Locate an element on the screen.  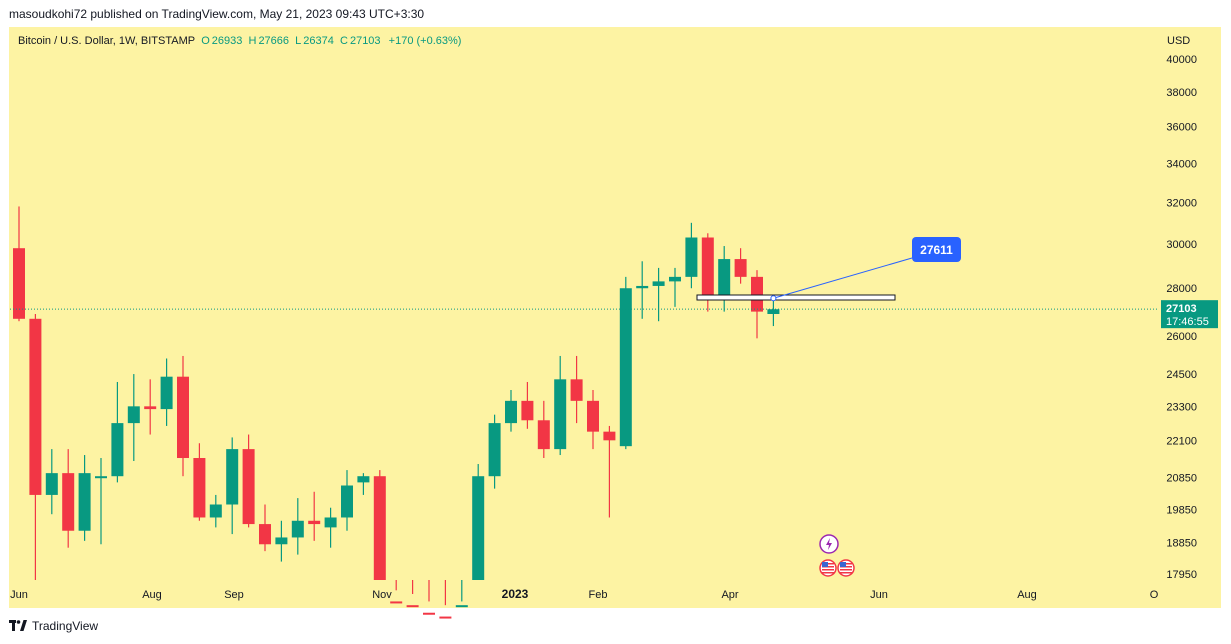
high-label: H is located at coordinates (252, 41).